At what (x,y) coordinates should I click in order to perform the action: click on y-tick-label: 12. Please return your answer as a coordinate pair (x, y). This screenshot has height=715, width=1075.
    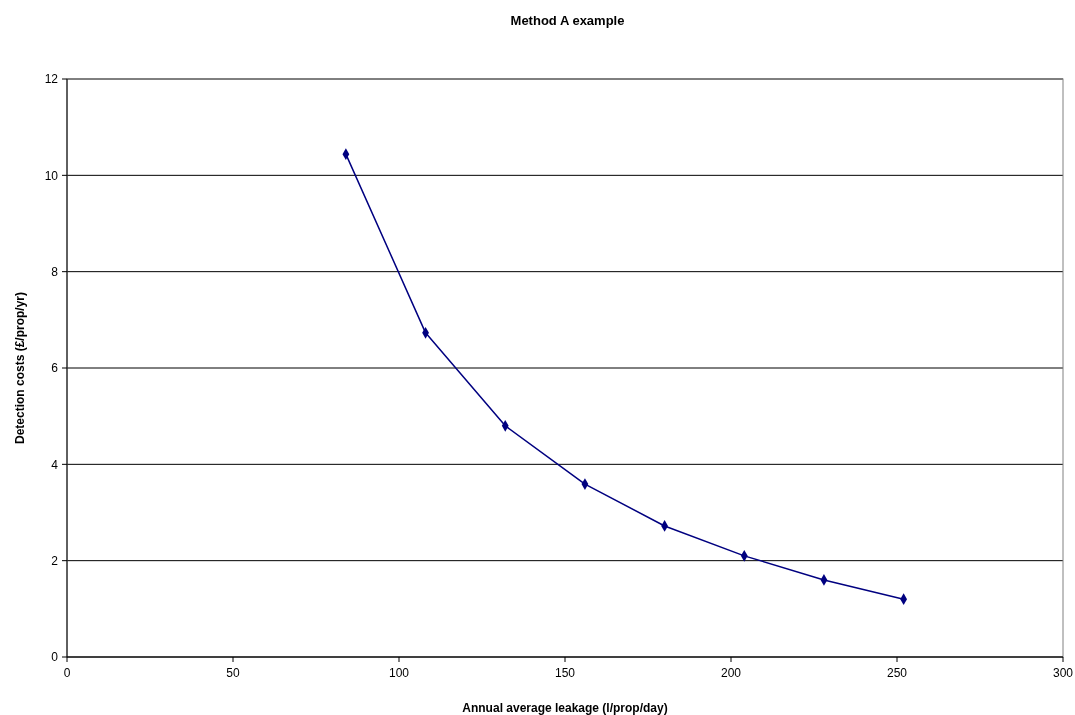
    Looking at the image, I should click on (51, 79).